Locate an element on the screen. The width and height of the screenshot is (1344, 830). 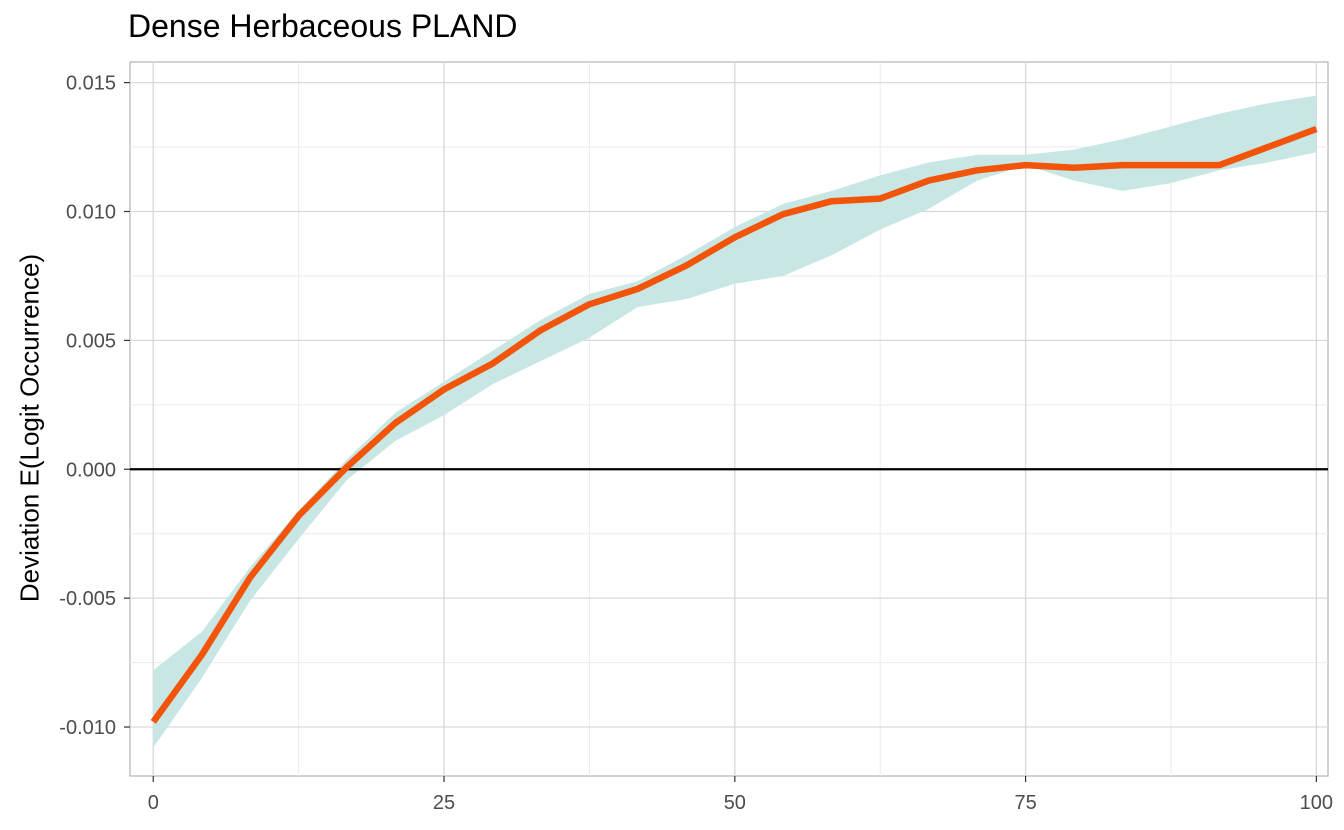
y-tick-label: 0.005 is located at coordinates (91, 341).